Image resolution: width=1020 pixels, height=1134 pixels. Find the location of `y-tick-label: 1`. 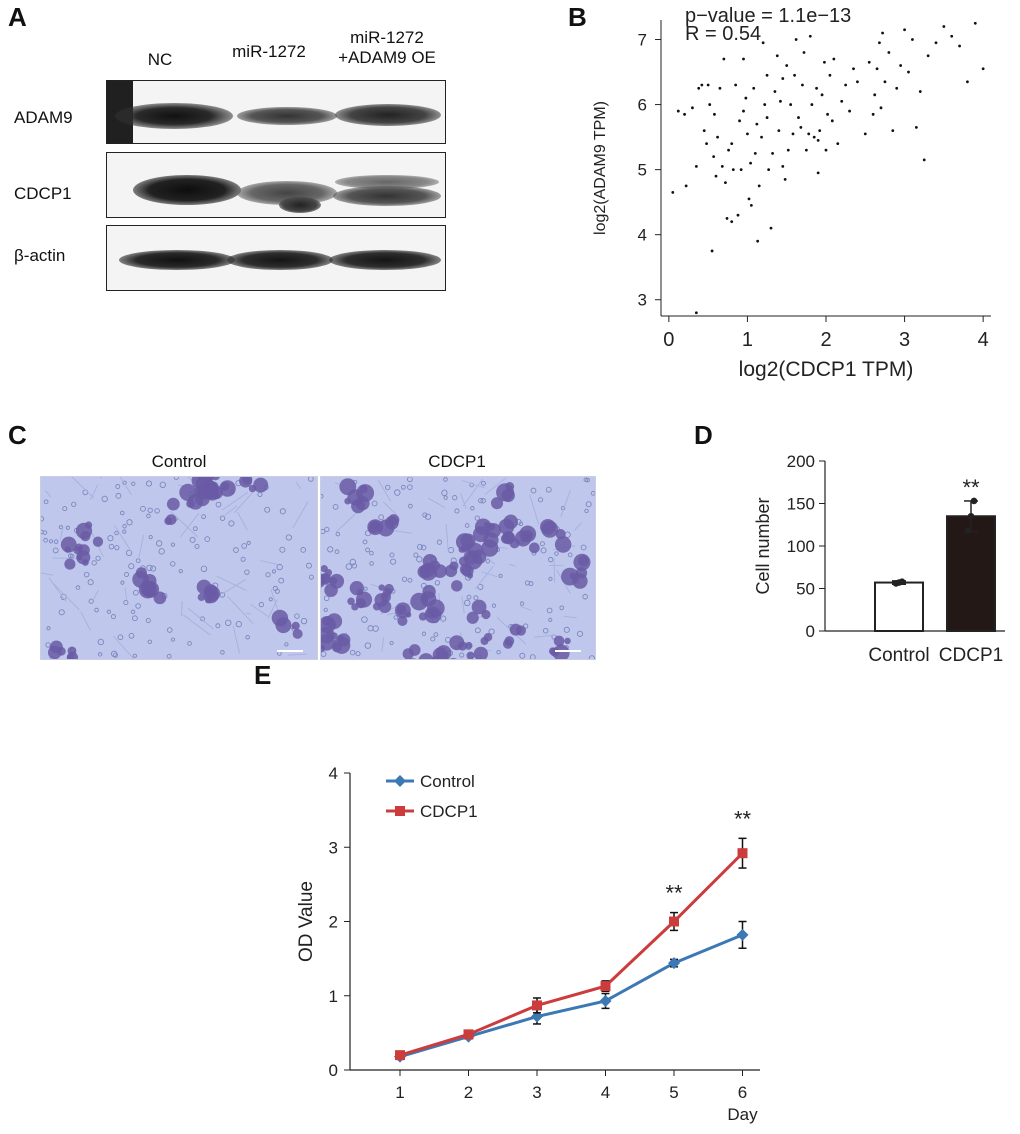

y-tick-label: 1 is located at coordinates (333, 996).